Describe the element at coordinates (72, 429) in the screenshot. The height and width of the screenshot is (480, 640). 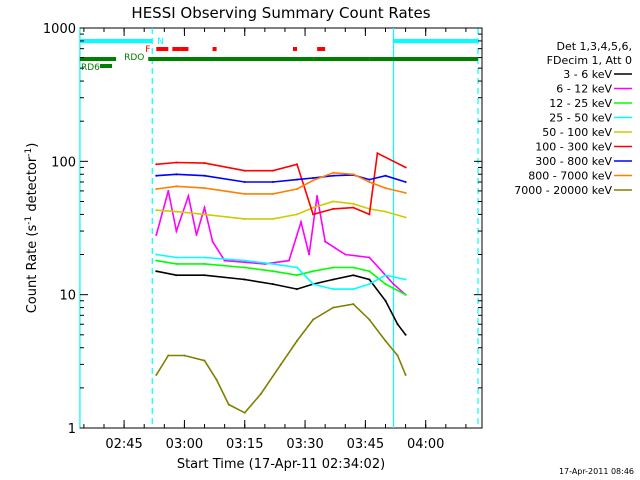
I see `y-tick-label: 1` at that location.